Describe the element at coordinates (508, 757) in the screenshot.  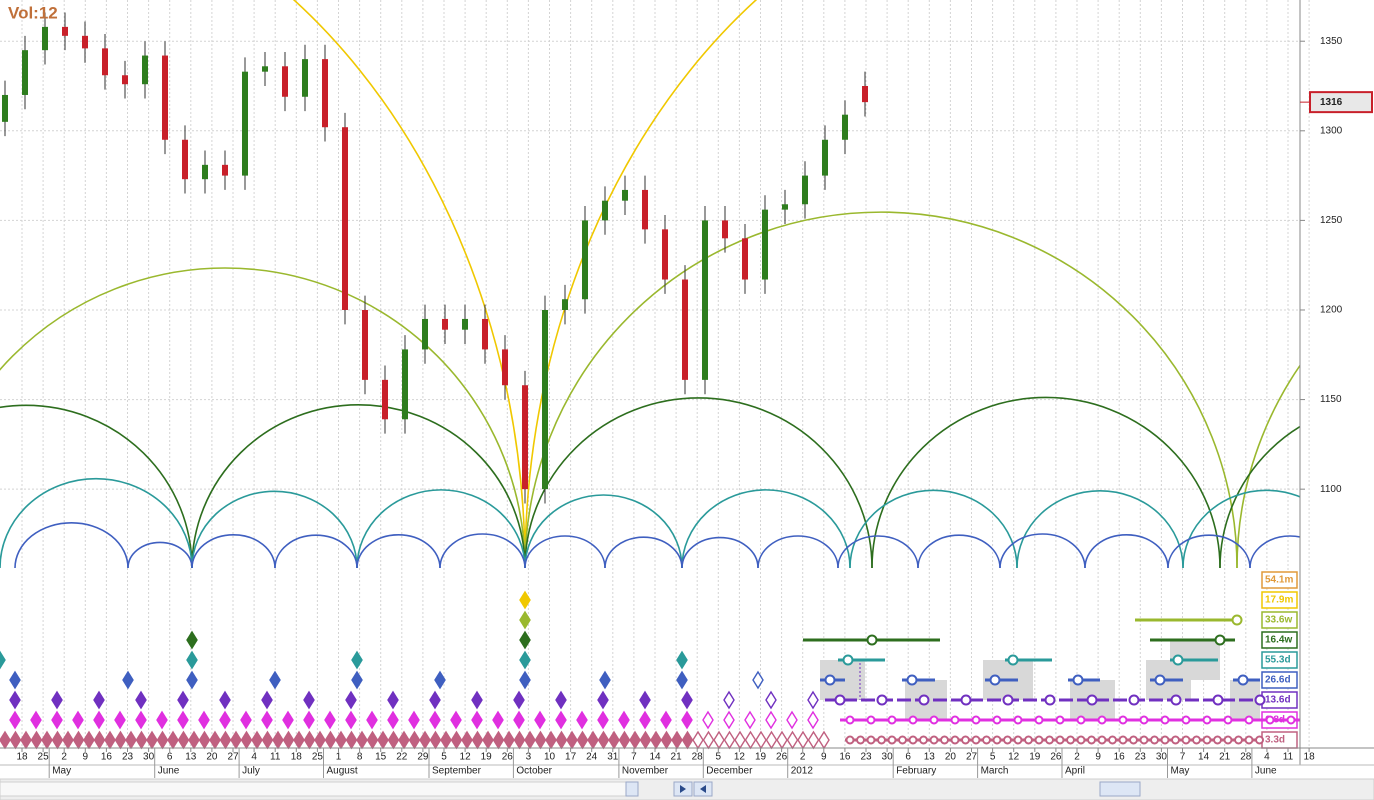
I see `x-tick-label: 26` at that location.